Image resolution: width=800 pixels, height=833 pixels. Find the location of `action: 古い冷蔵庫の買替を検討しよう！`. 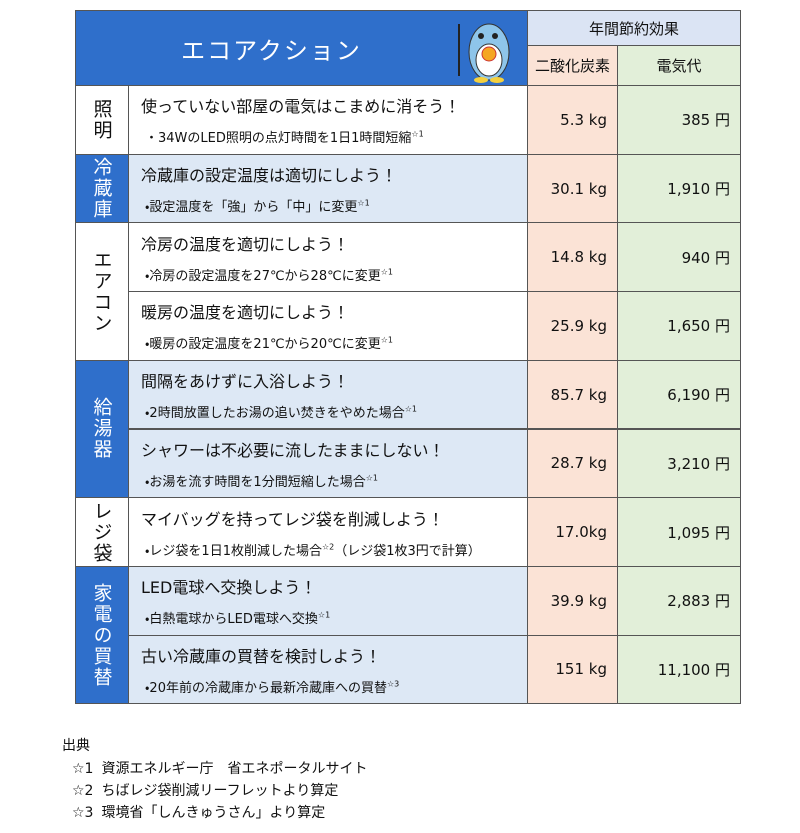

action: 古い冷蔵庫の買替を検討しよう！ is located at coordinates (261, 656).